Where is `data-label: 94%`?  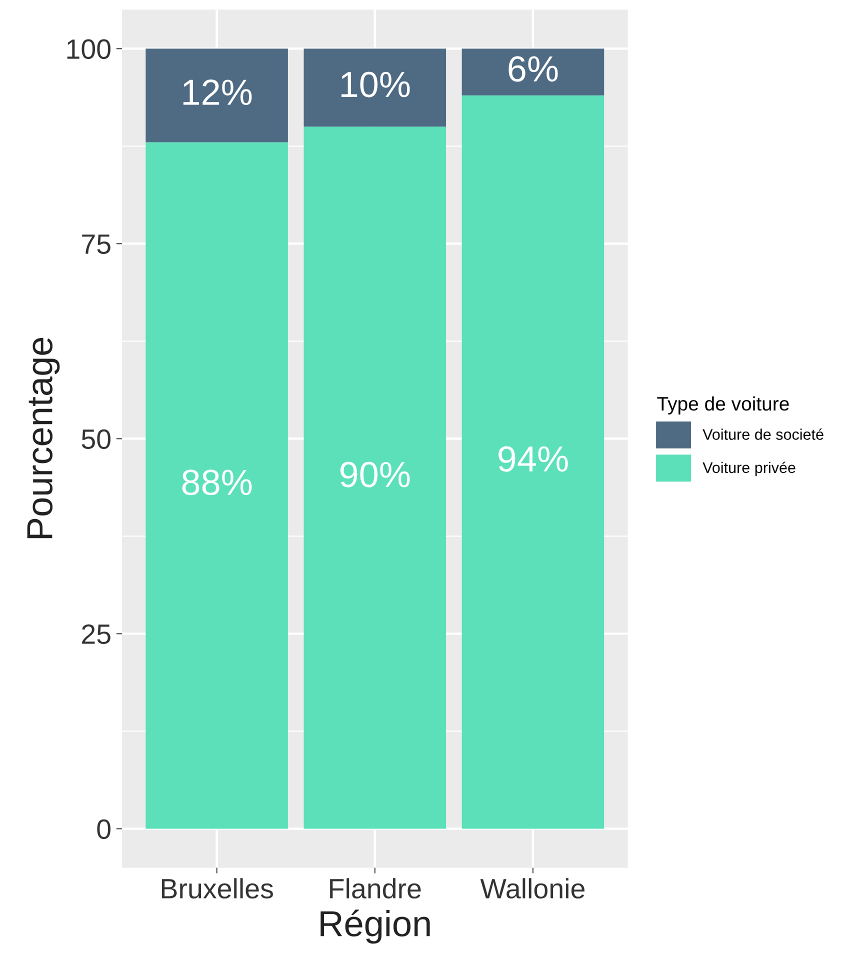
data-label: 94% is located at coordinates (533, 459).